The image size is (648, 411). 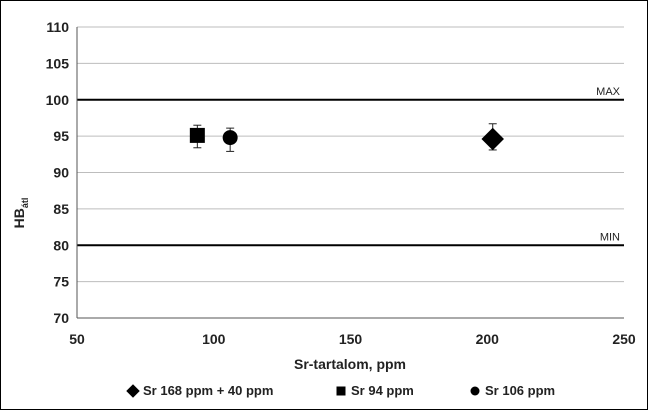 I want to click on x-tick-label-250: 250, so click(x=624, y=339).